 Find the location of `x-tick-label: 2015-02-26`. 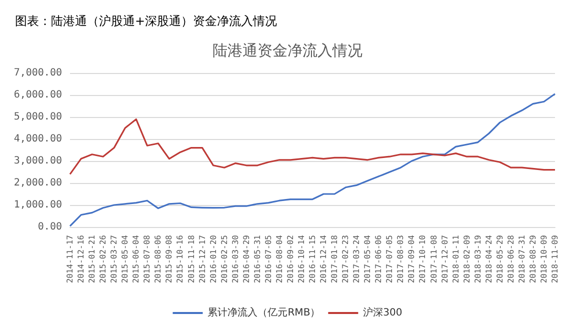

x-tick-label: 2015-02-26 is located at coordinates (103, 259).